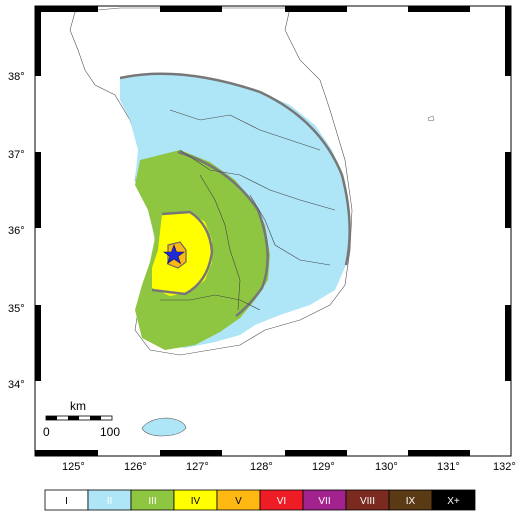  What do you see at coordinates (261, 467) in the screenshot?
I see `lon-tick: 128°` at bounding box center [261, 467].